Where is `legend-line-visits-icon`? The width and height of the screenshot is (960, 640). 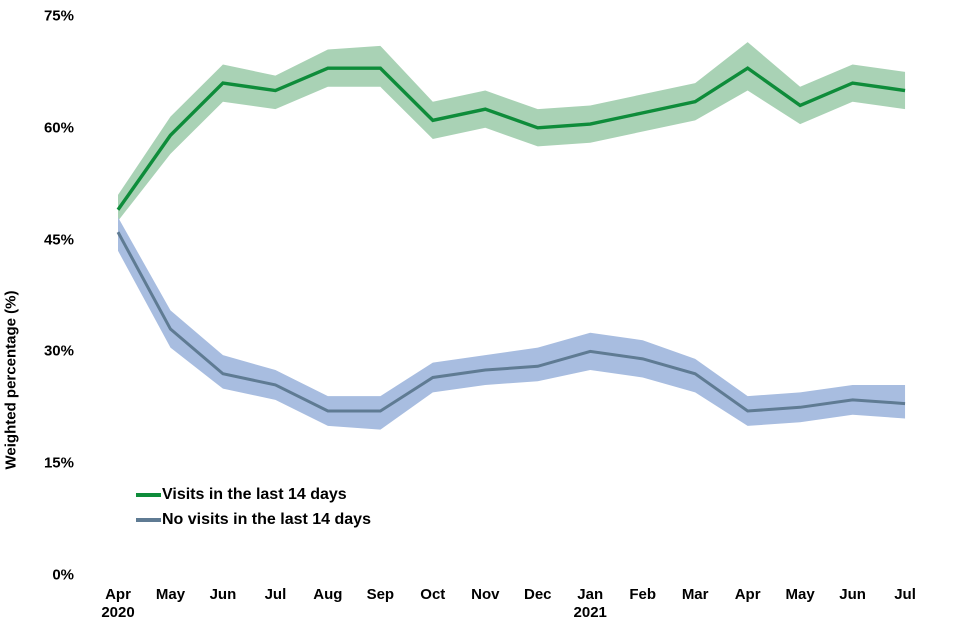 legend-line-visits-icon is located at coordinates (148, 494).